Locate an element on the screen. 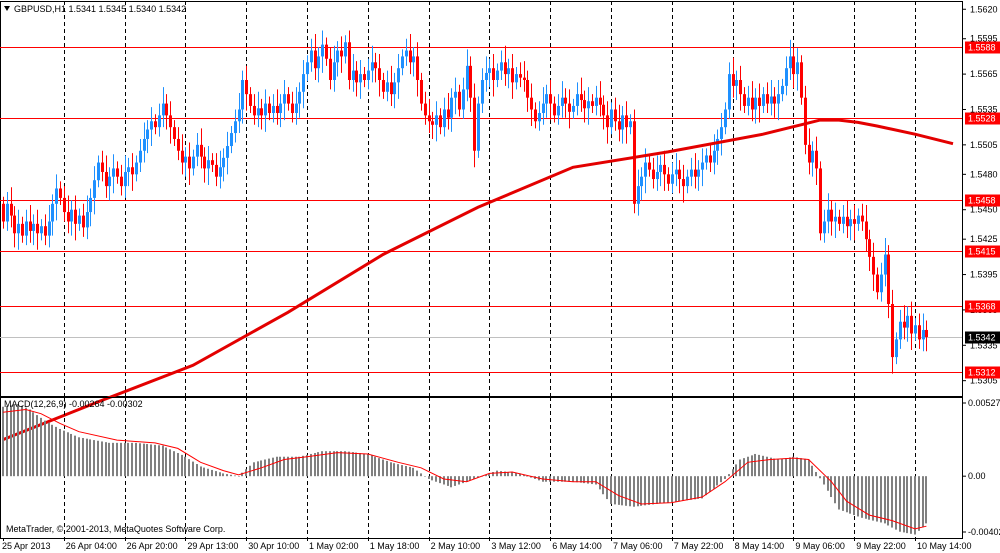  y-tick-label: 1.5620 is located at coordinates (984, 9).